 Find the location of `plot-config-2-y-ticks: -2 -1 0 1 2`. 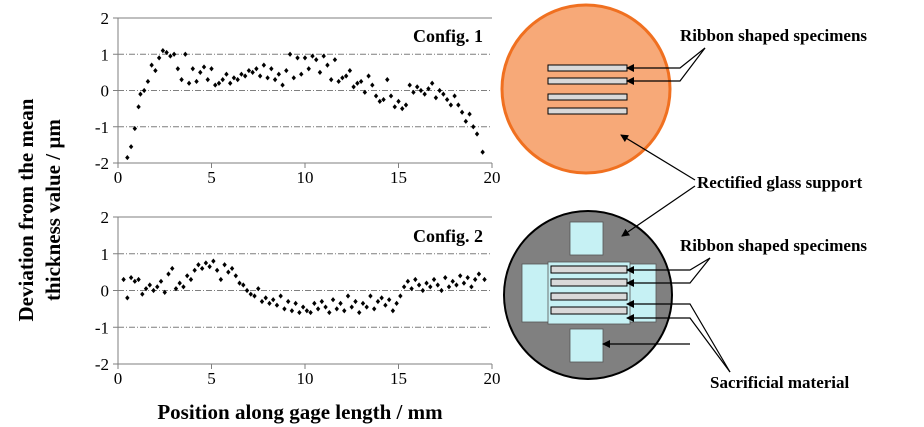

plot-config-2-y-ticks: -2 -1 0 1 2 is located at coordinates (106, 291).